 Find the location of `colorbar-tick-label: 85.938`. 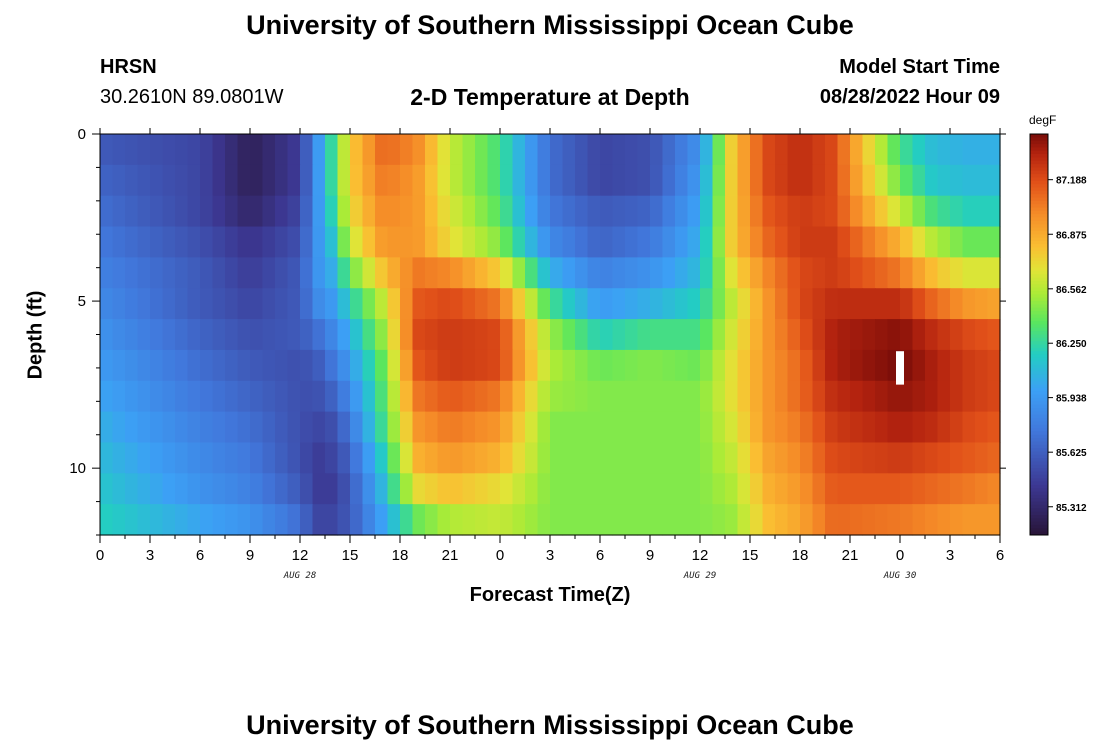

colorbar-tick-label: 85.938 is located at coordinates (1071, 399).